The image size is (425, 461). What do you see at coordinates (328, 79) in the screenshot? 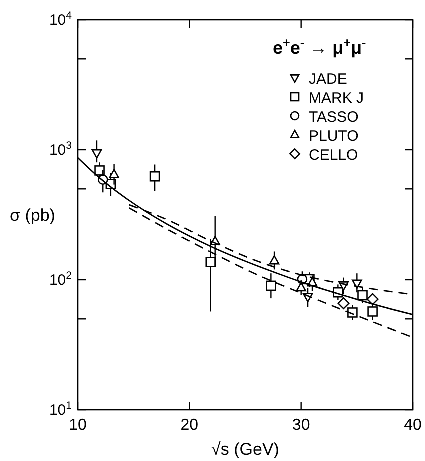
I see `legend-label: JADE` at bounding box center [328, 79].